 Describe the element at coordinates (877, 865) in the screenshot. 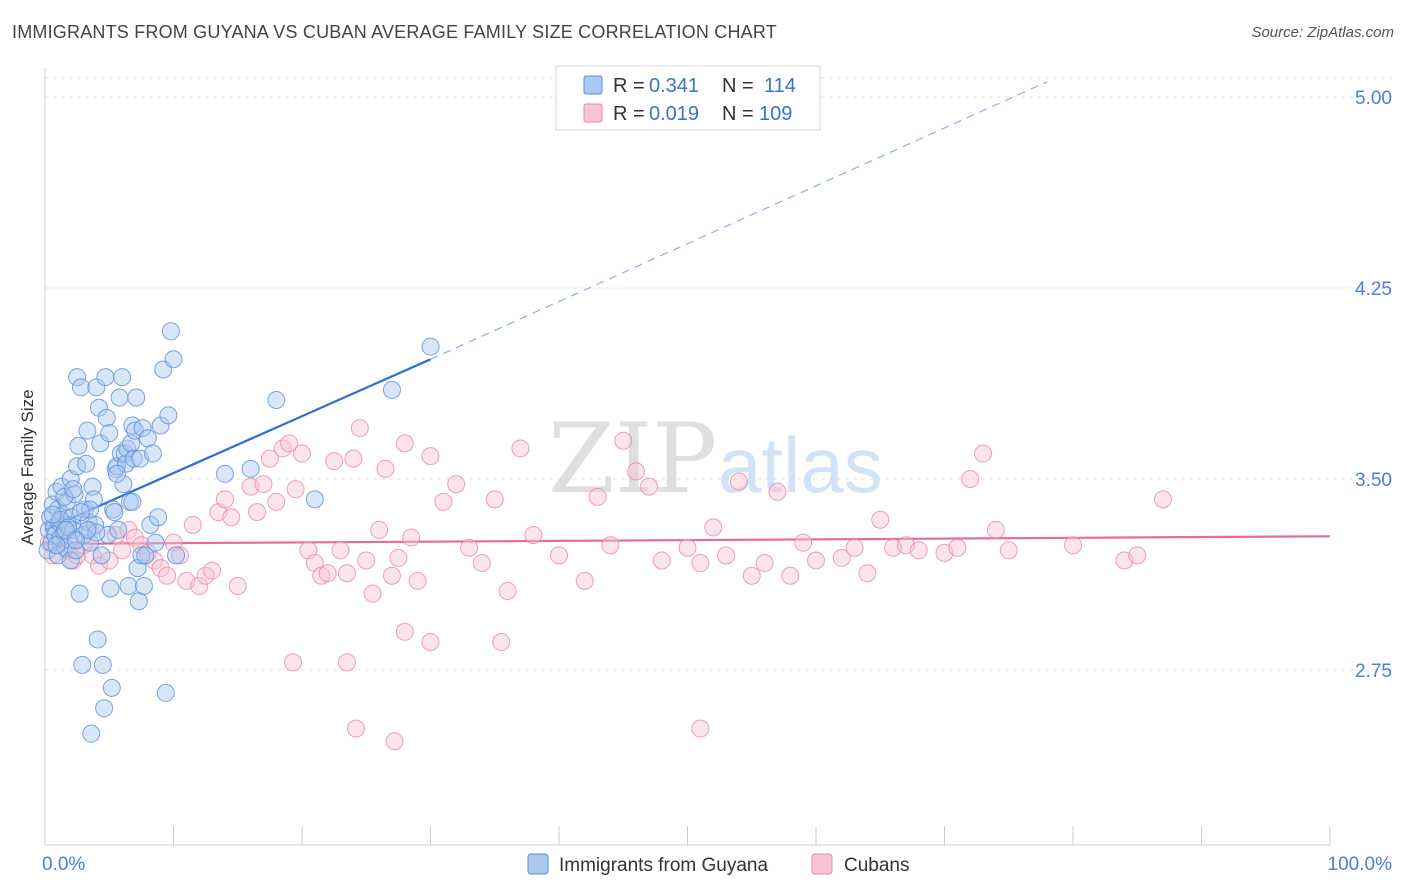

I see `bottom-legend-label-cubans: Cubans` at that location.